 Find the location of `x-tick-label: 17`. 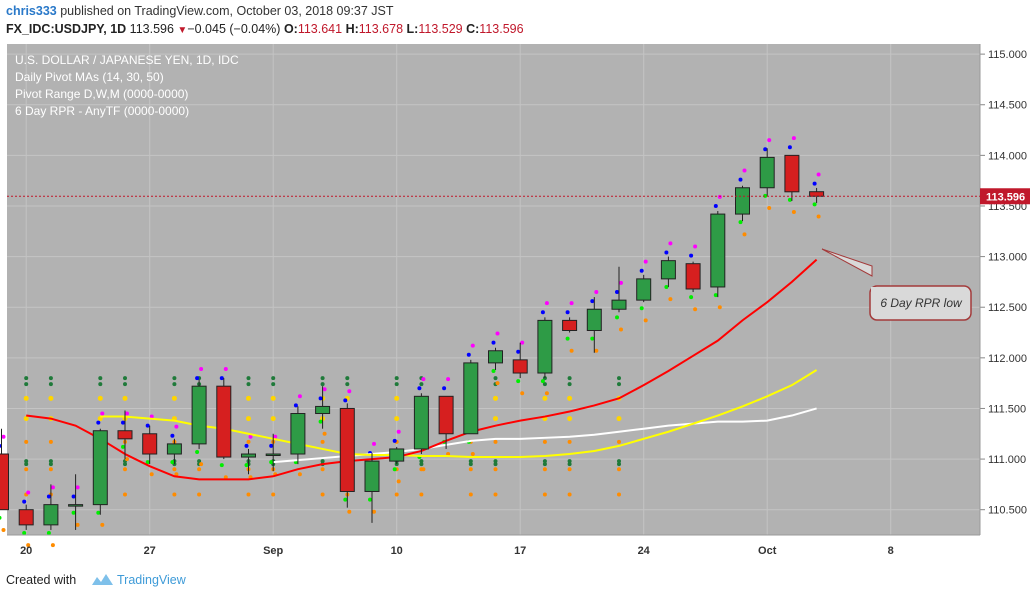

x-tick-label: 17 is located at coordinates (520, 551).